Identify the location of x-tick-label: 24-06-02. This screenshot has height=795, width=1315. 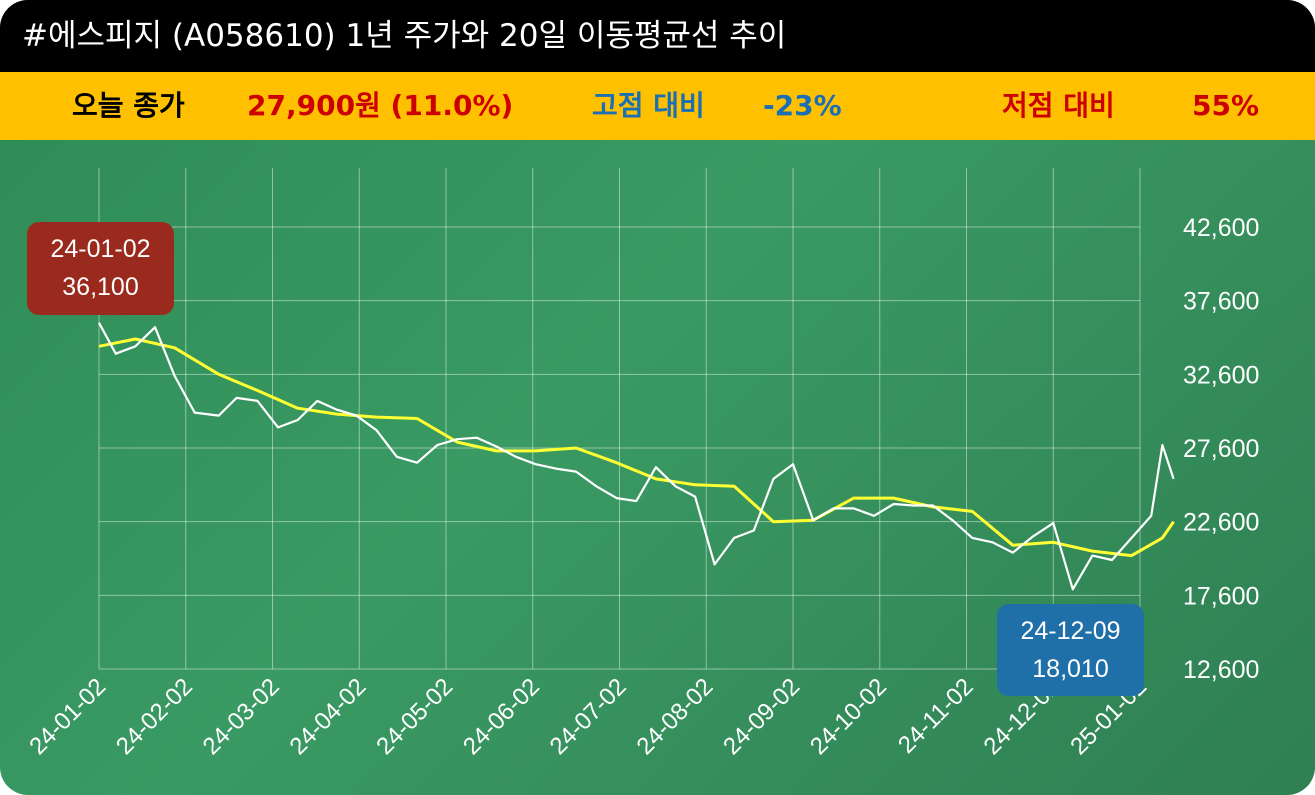
(501, 716).